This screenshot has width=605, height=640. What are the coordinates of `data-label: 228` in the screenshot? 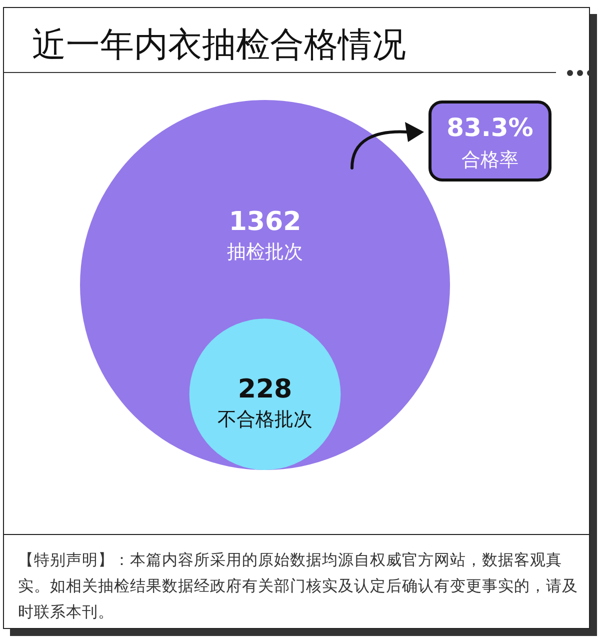 It's located at (265, 389).